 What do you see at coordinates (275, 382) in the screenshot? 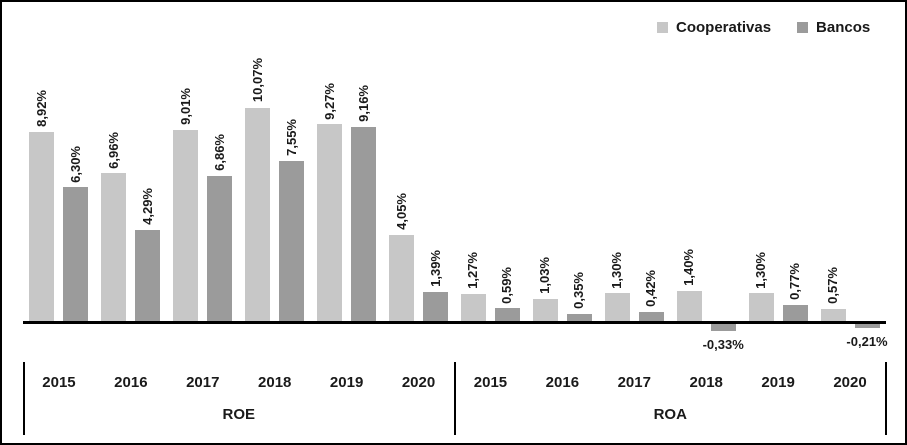
I see `axis-year-label-roe-2018: 2018` at bounding box center [275, 382].